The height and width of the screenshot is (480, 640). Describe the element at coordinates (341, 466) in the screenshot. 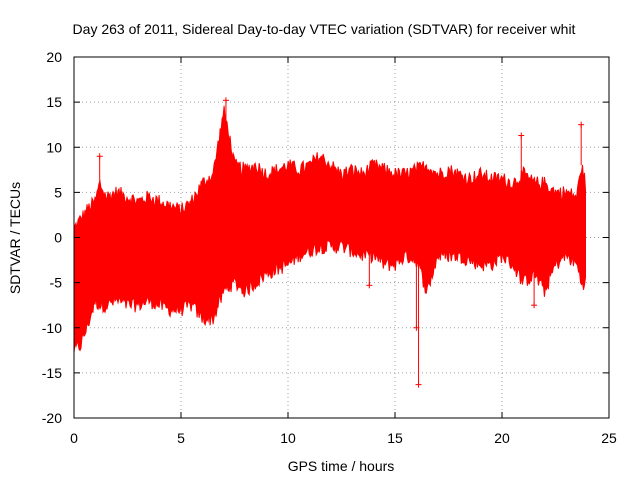

I see `x-axis-label: GPS time / hours` at that location.